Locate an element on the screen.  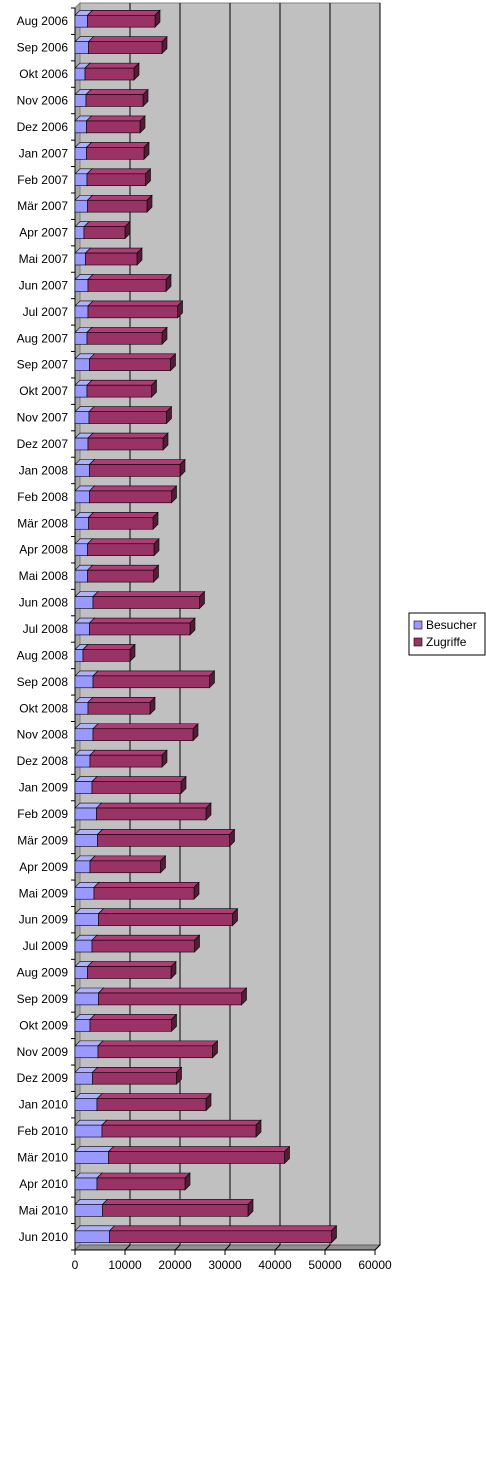
y-tick-label: Apr 2008 is located at coordinates (43, 550).